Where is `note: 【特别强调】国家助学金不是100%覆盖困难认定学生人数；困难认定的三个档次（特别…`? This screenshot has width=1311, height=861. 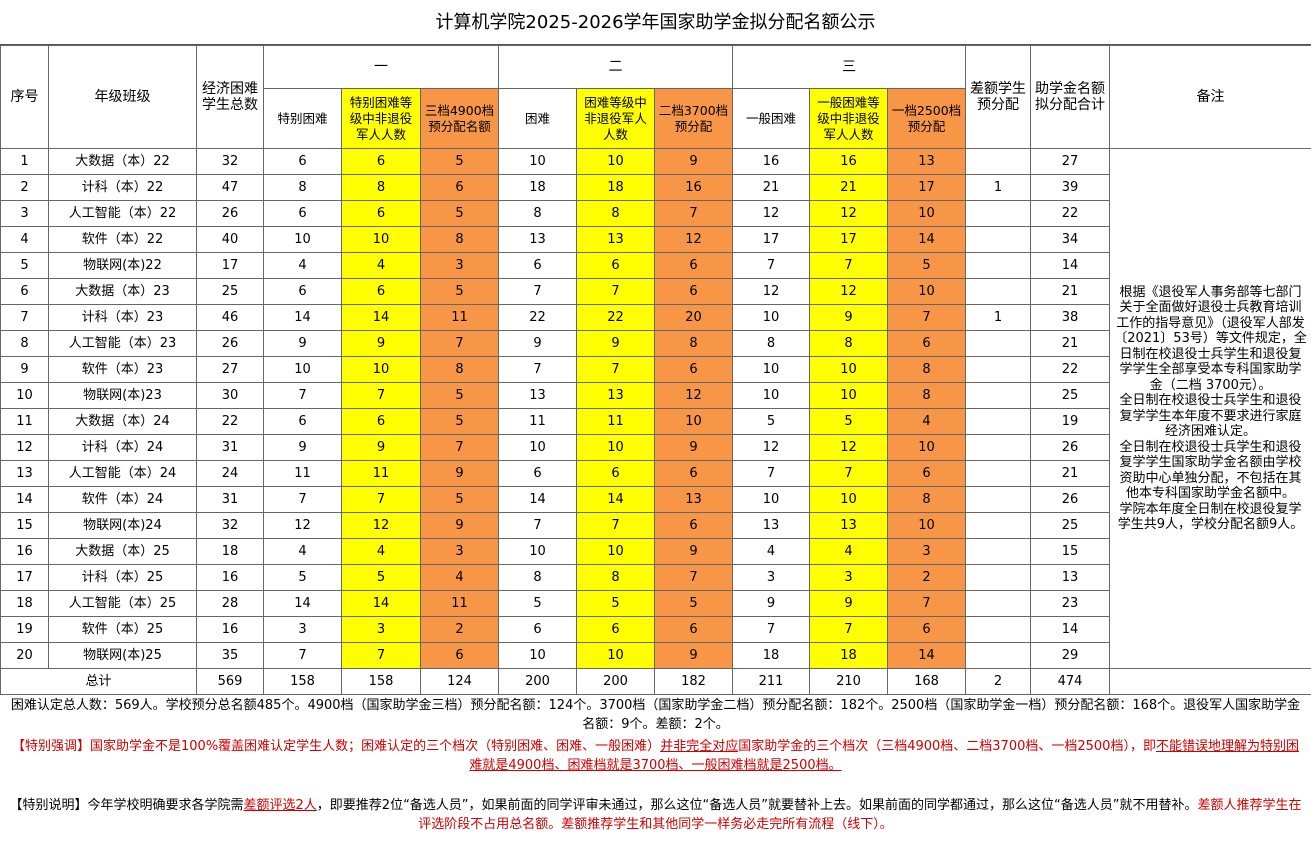
note: 【特别强调】国家助学金不是100%覆盖困难认定学生人数；困难认定的三个档次（特别… is located at coordinates (655, 756).